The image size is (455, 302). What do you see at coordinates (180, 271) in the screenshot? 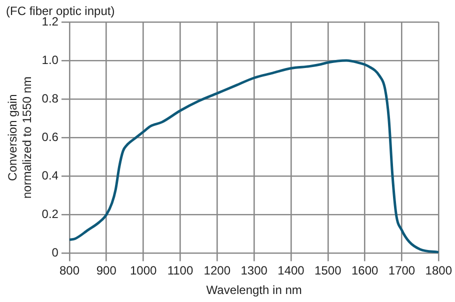
I see `x-tick-label: 1100` at bounding box center [180, 271].